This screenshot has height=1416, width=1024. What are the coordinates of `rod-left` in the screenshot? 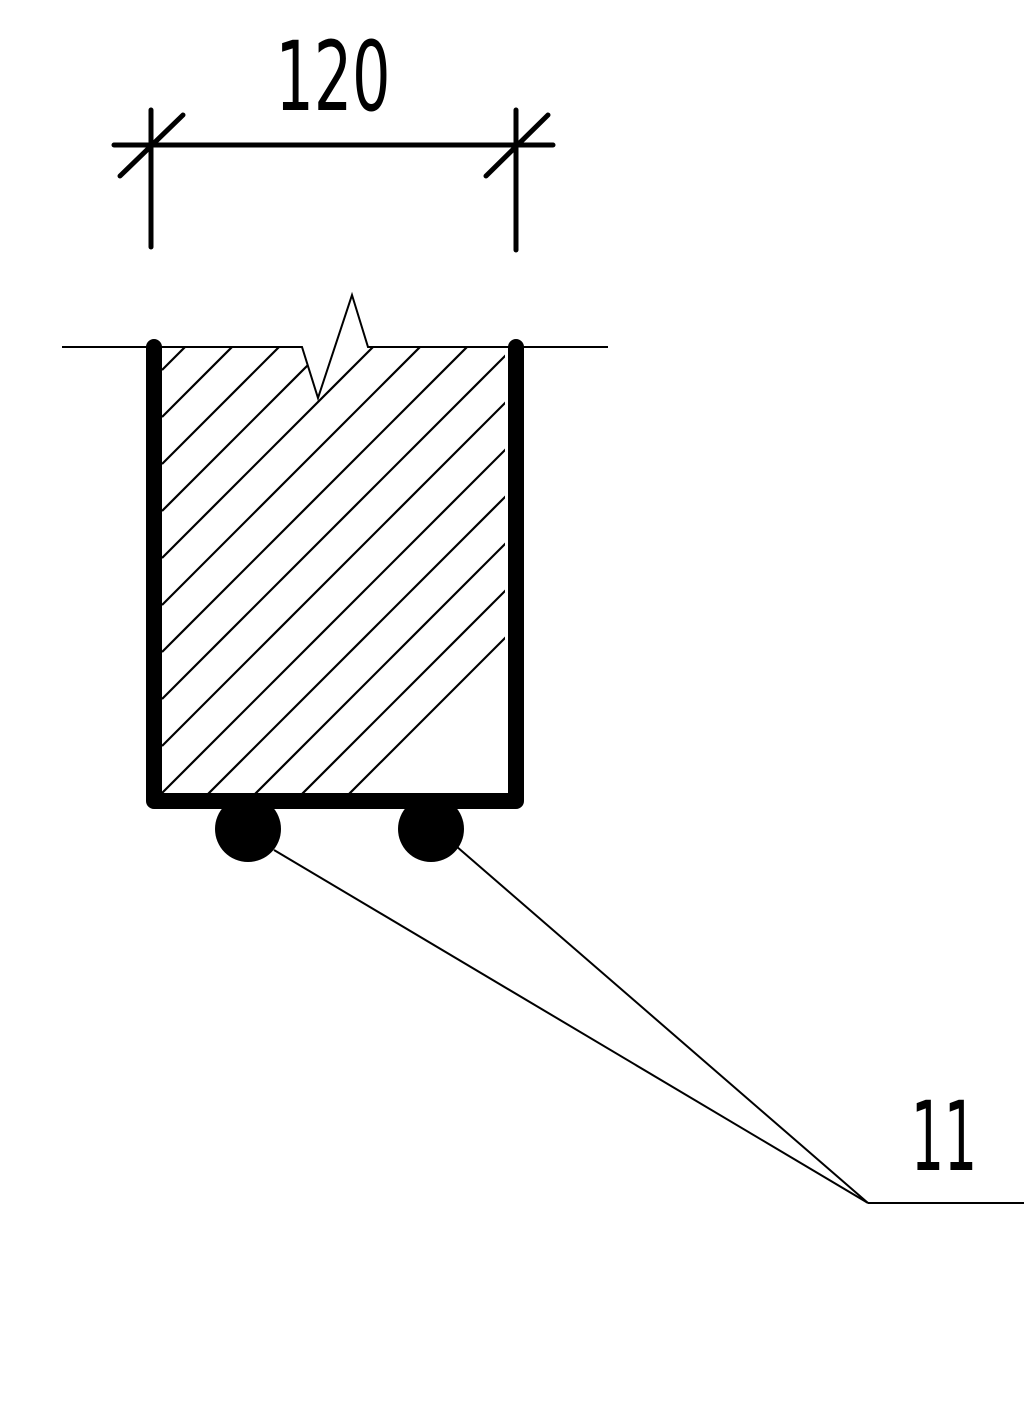 It's located at (248, 829).